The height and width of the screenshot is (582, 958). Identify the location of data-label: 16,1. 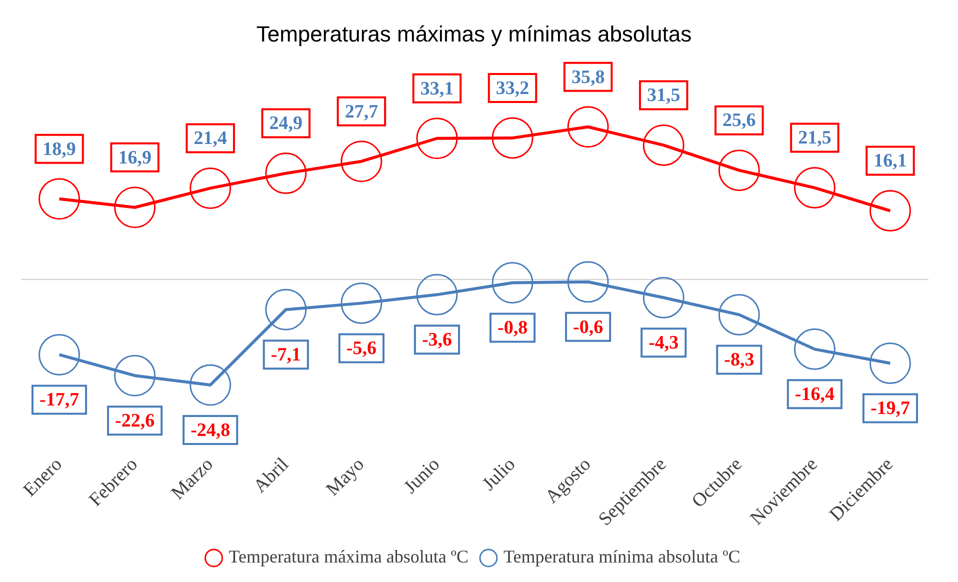
(890, 161).